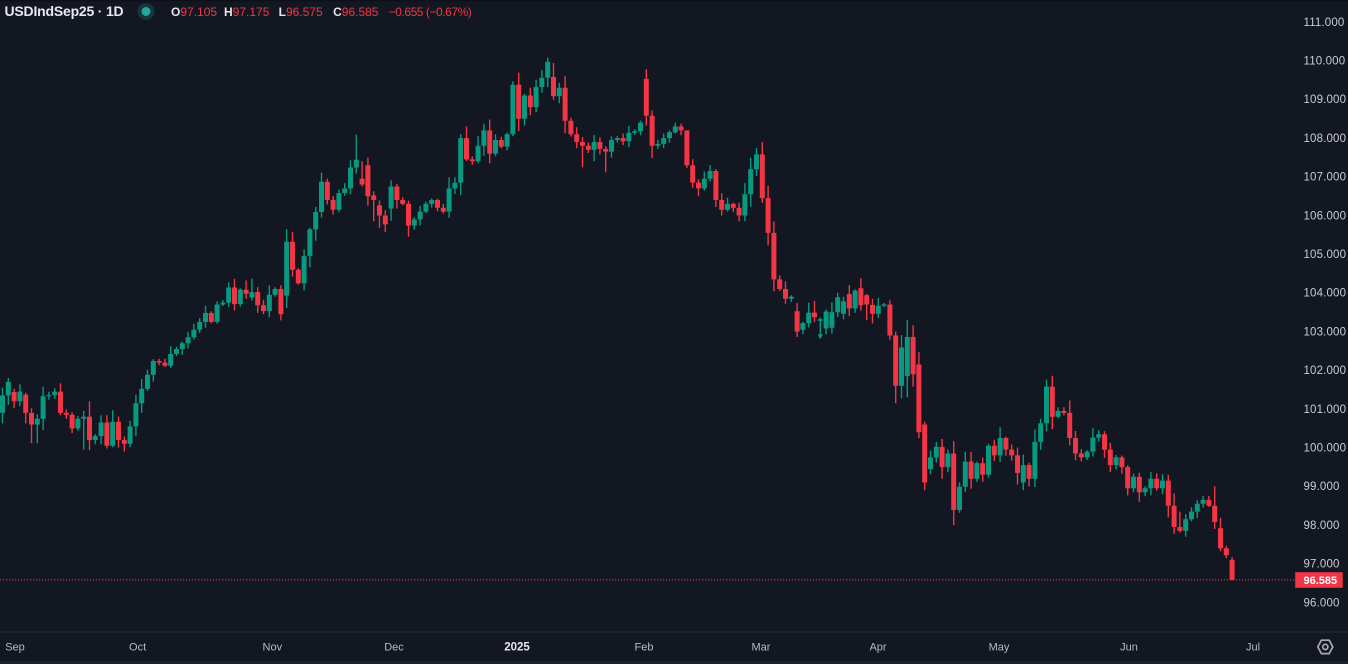 The width and height of the screenshot is (1348, 664). What do you see at coordinates (999, 648) in the screenshot?
I see `svg-text: May` at bounding box center [999, 648].